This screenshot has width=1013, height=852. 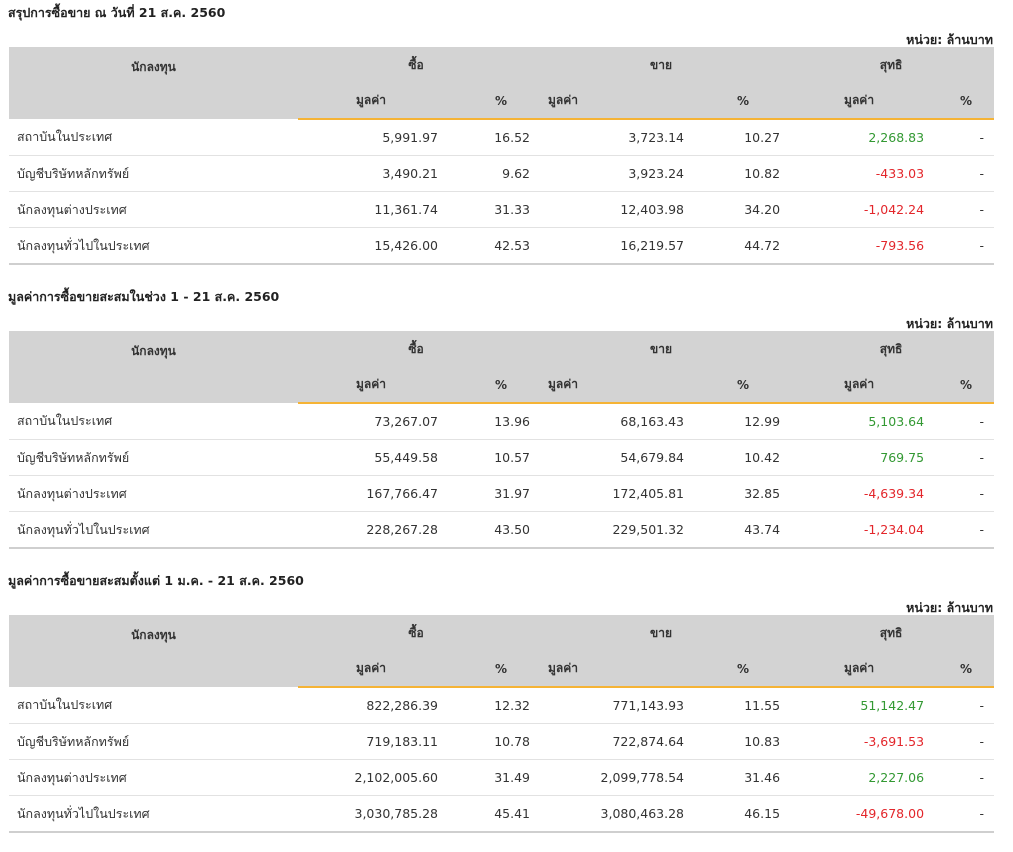 I want to click on sell-percent: 11.55, so click(x=738, y=705).